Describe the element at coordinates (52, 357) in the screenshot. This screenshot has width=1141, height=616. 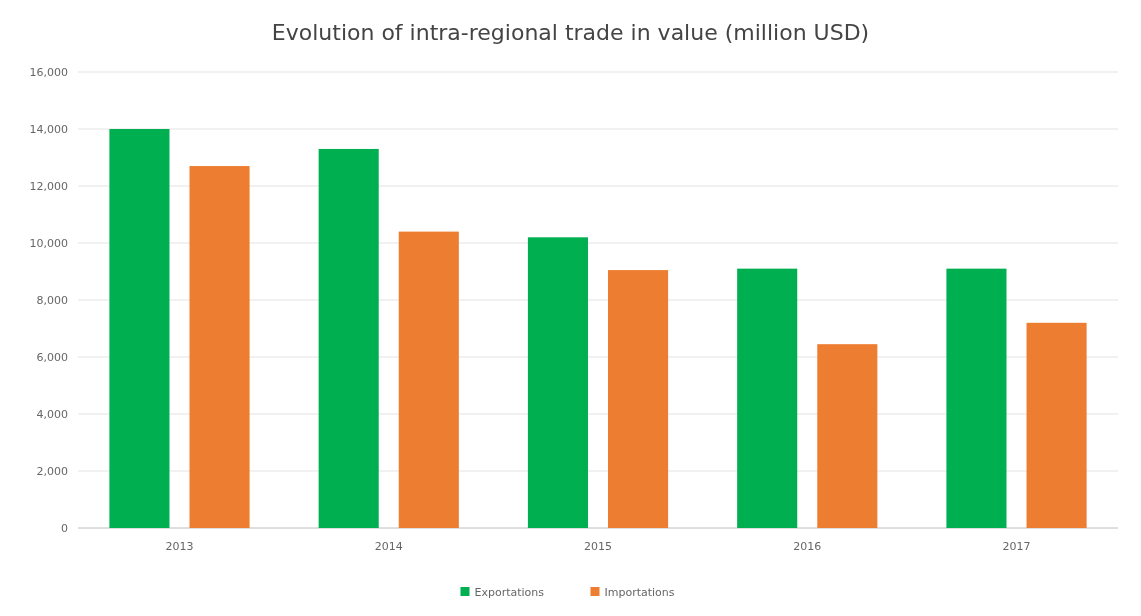
I see `y-tick-label: 6,000` at that location.